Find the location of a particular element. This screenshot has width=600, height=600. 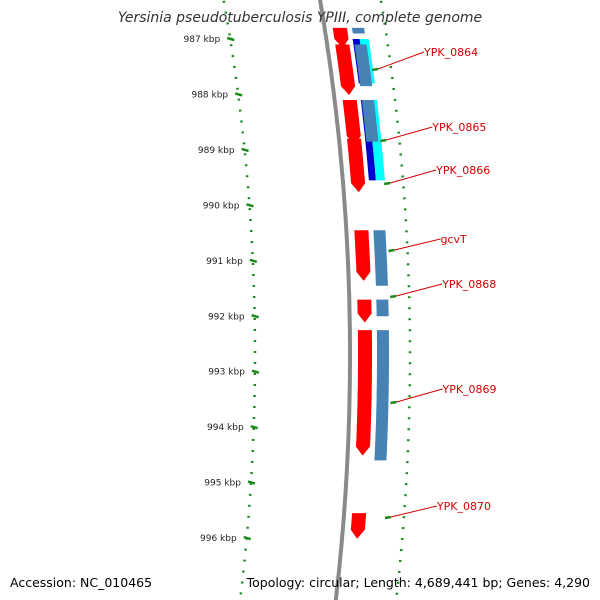

scale-tick-label: 992 kbp is located at coordinates (226, 317).